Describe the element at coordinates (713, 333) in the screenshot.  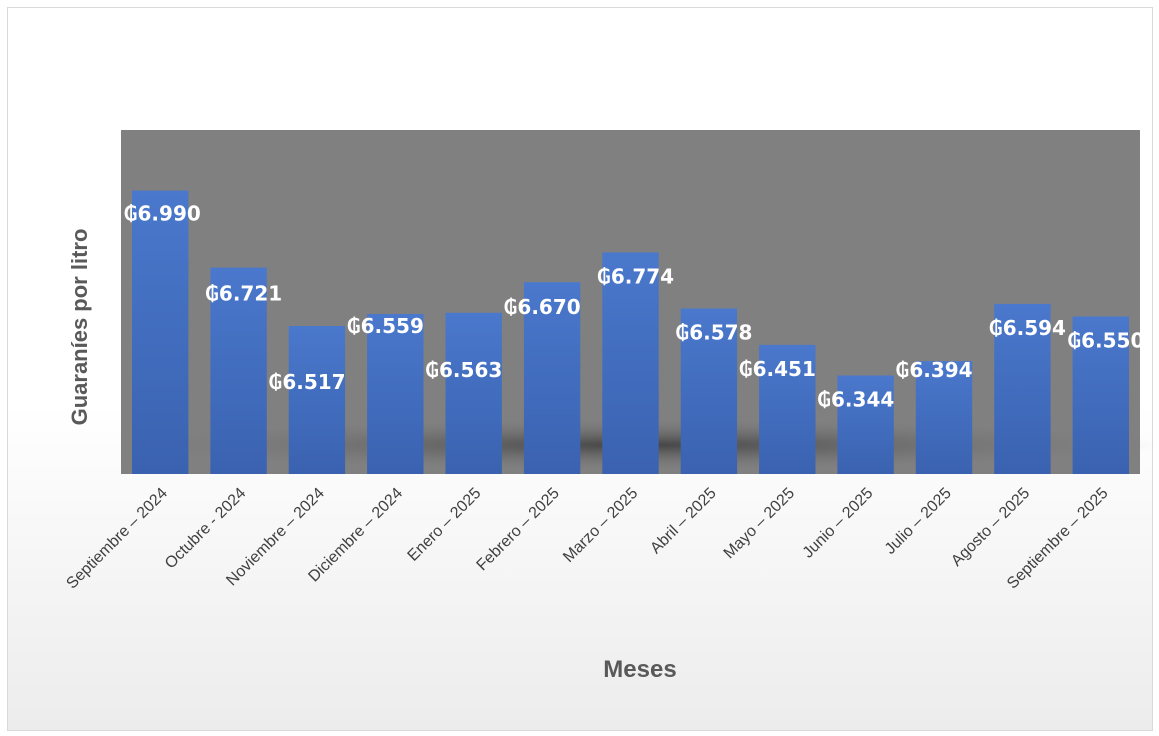
I see `data-label: ₲6.578` at that location.